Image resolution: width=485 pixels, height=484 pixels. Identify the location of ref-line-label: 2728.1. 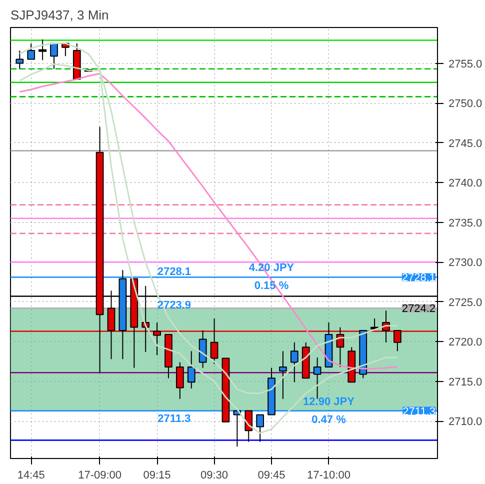
(419, 278).